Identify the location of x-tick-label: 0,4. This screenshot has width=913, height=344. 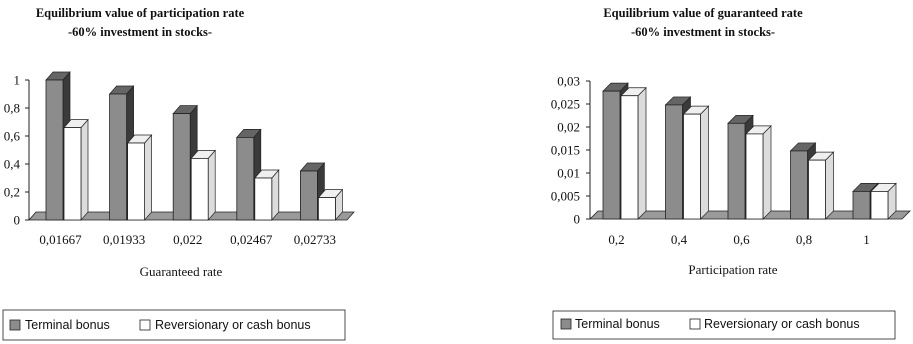
(679, 239).